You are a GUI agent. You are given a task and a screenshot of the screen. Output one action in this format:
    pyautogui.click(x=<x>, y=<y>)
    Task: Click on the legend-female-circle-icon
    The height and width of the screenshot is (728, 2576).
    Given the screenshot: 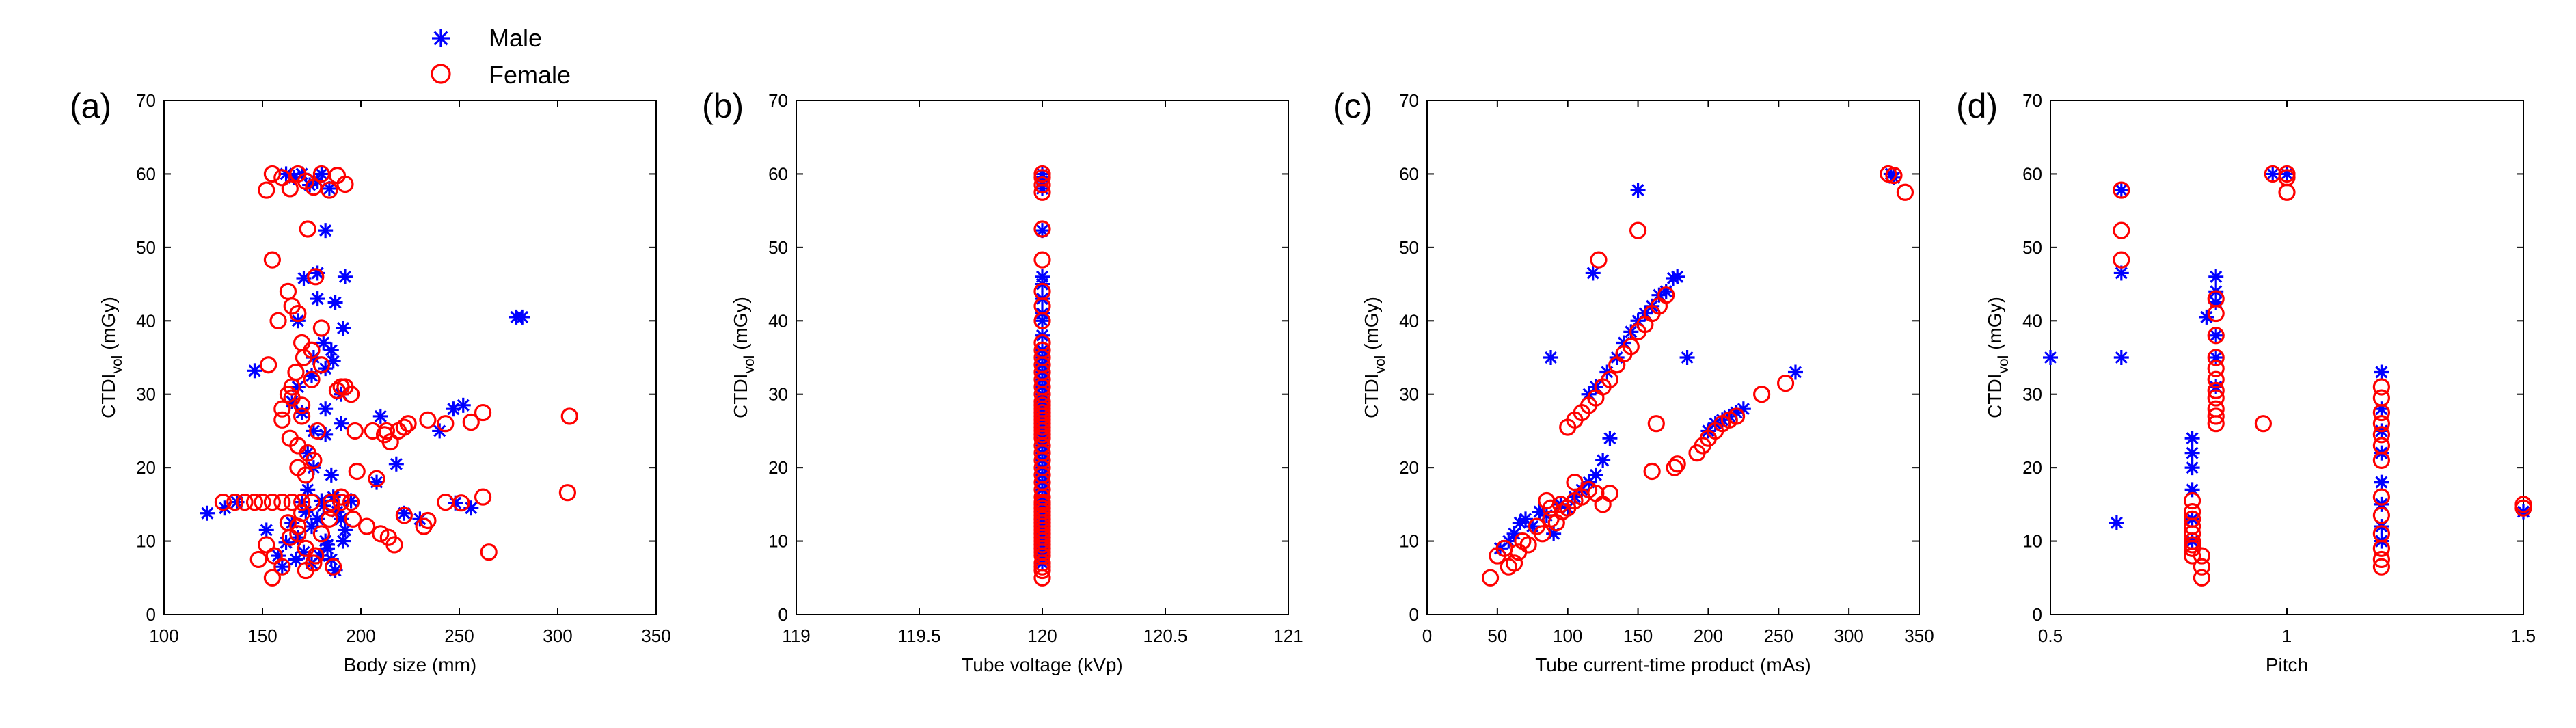 What is the action you would take?
    pyautogui.click(x=441, y=74)
    